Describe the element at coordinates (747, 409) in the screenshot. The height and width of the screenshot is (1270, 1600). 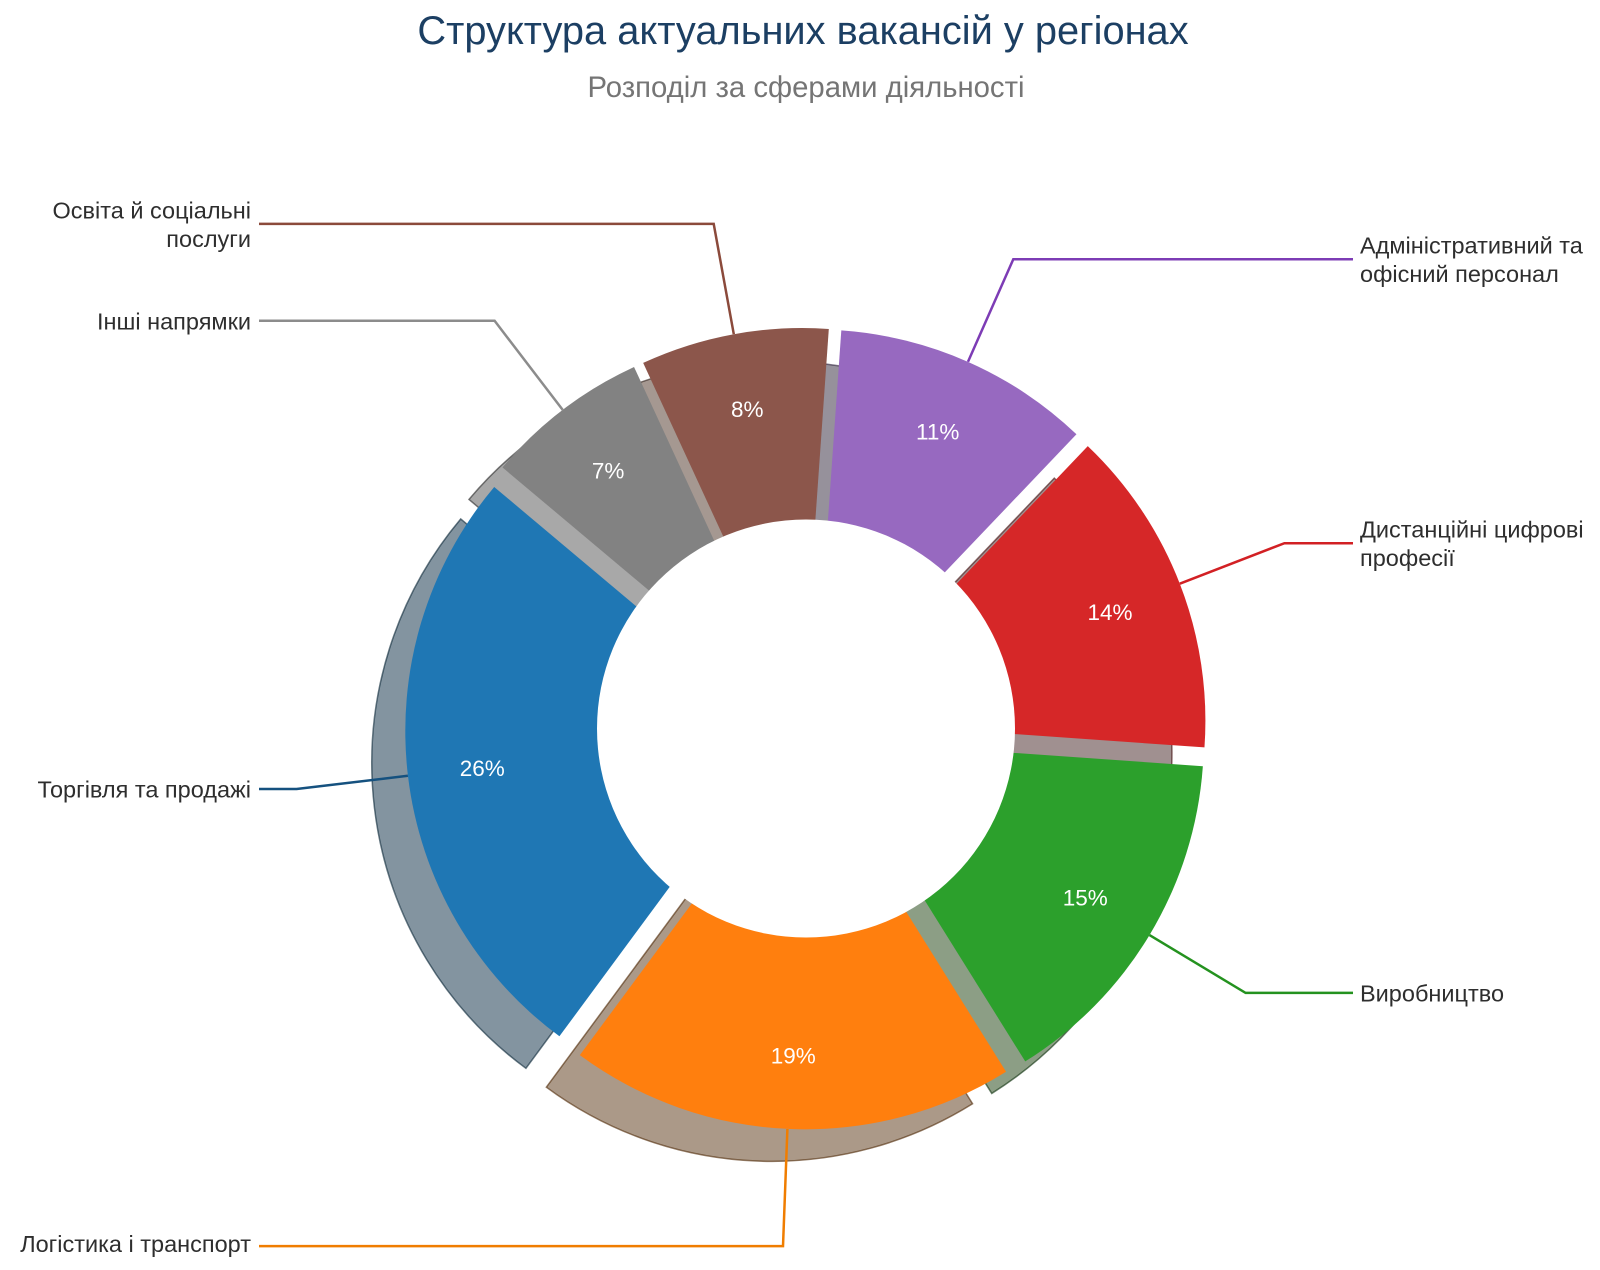
I see `svg-text: 8%` at that location.